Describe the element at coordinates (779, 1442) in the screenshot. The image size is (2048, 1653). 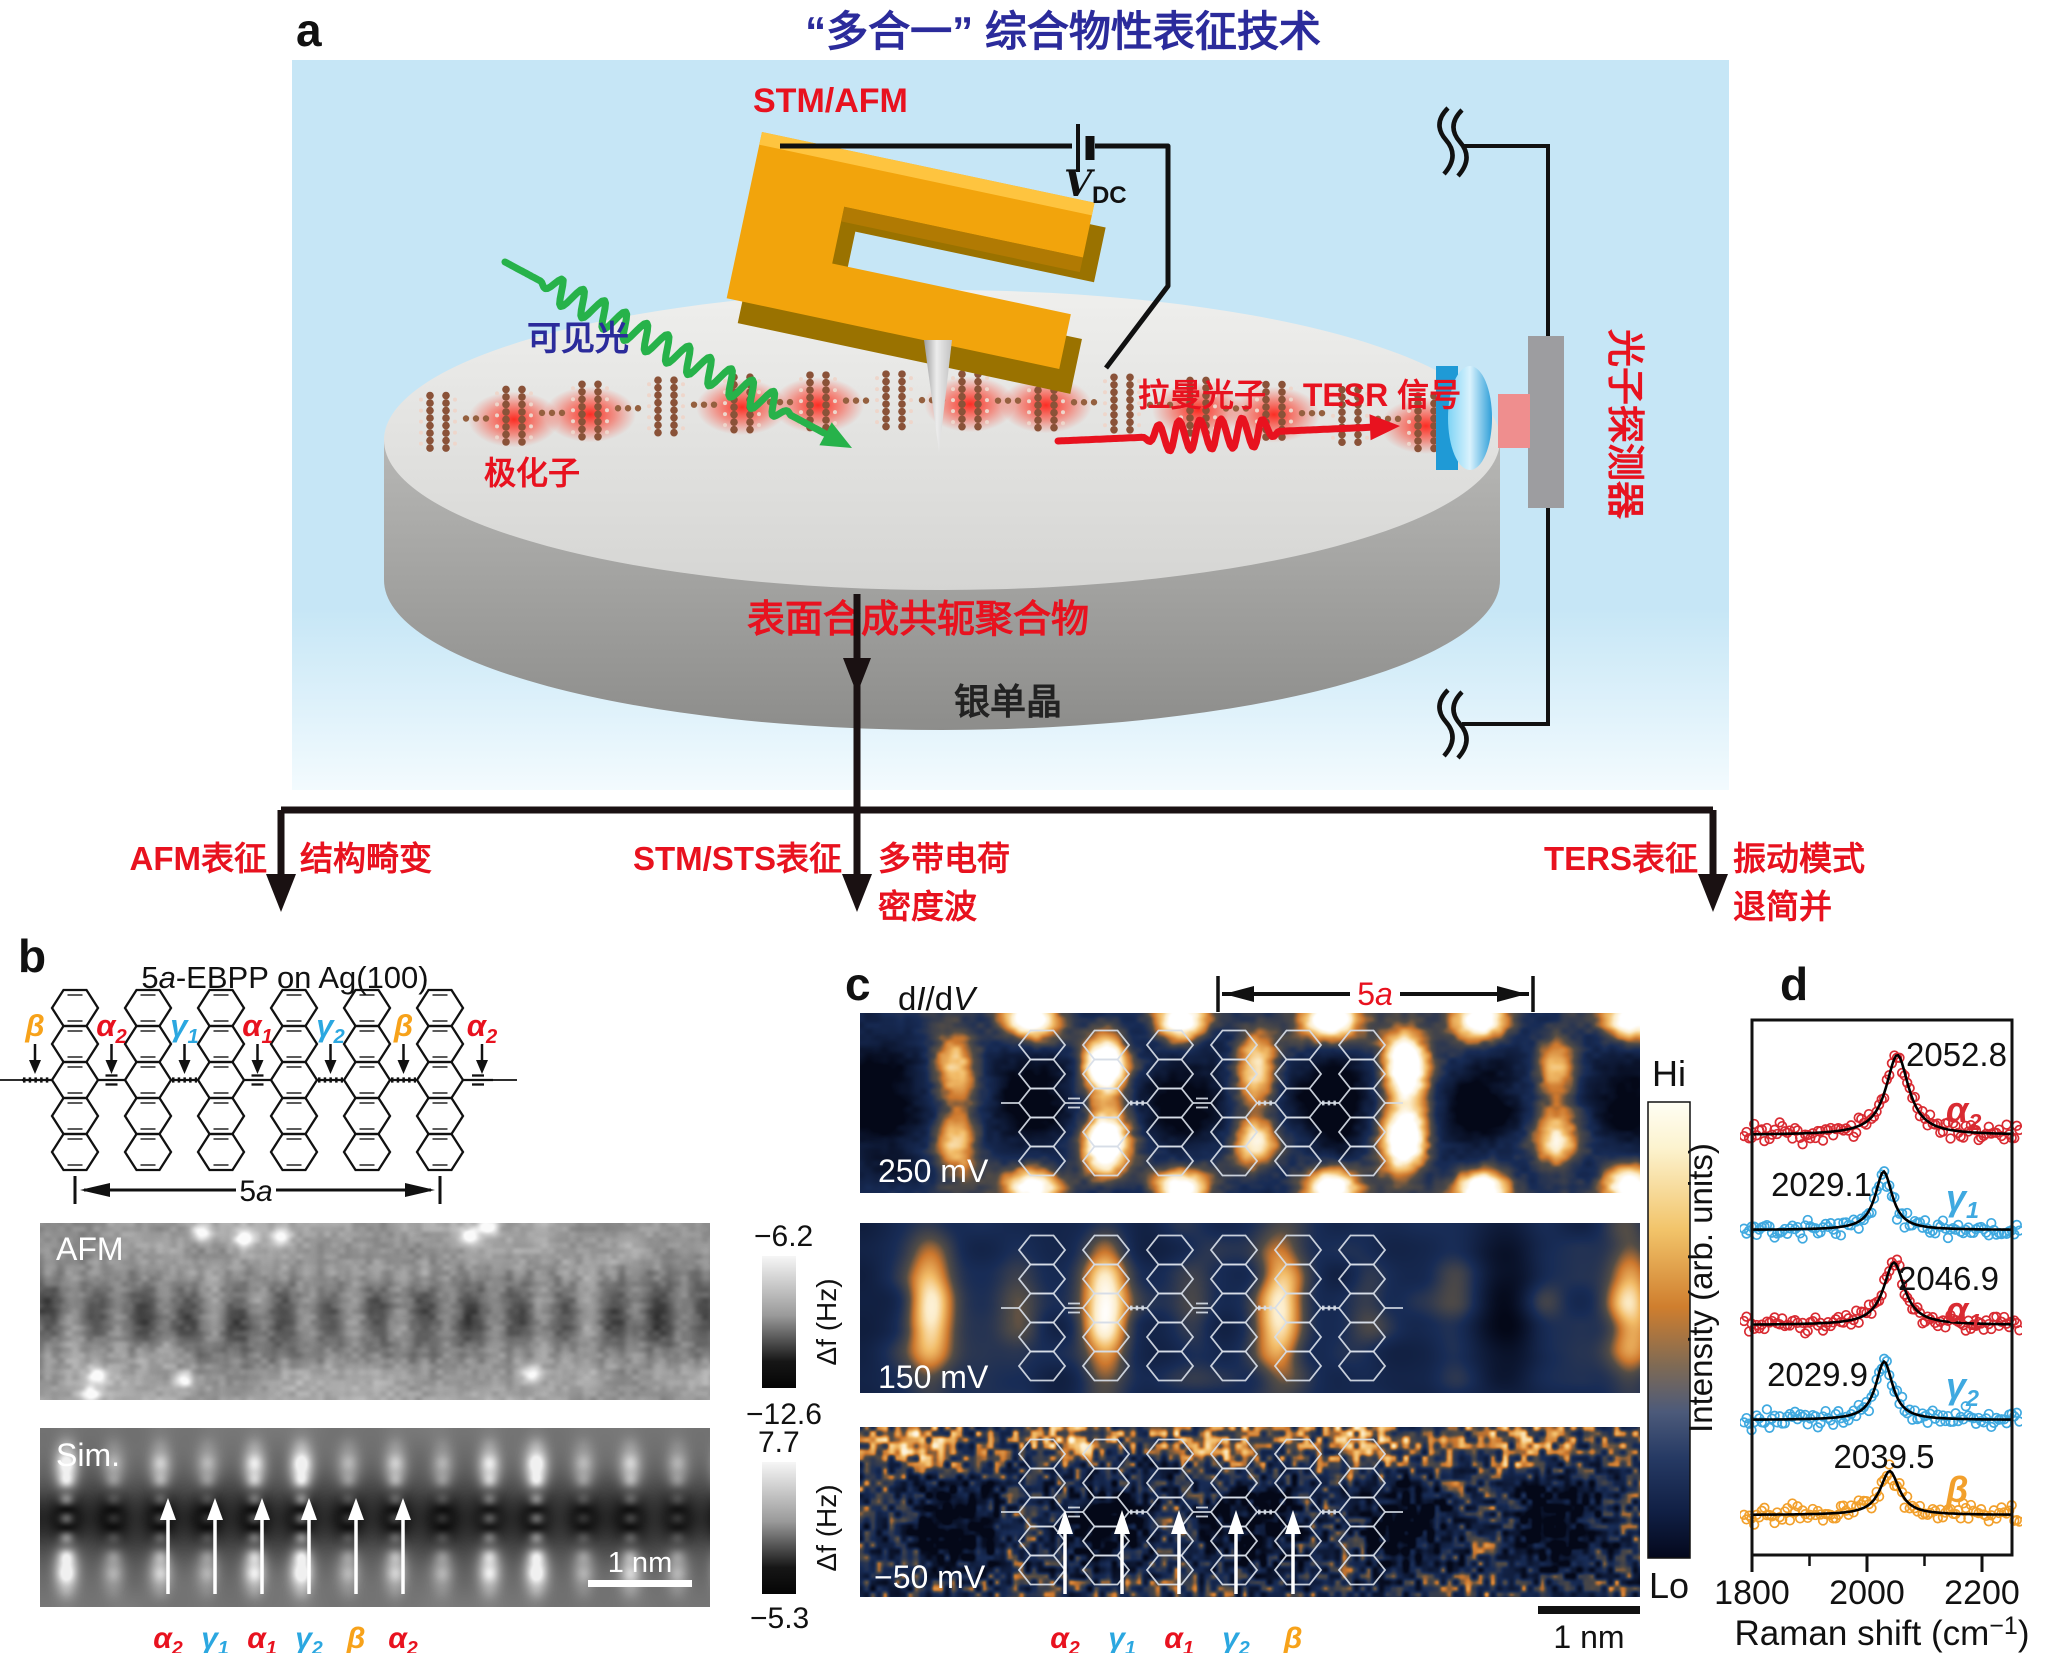
I see `sim-colorbar-max: 7.7` at that location.